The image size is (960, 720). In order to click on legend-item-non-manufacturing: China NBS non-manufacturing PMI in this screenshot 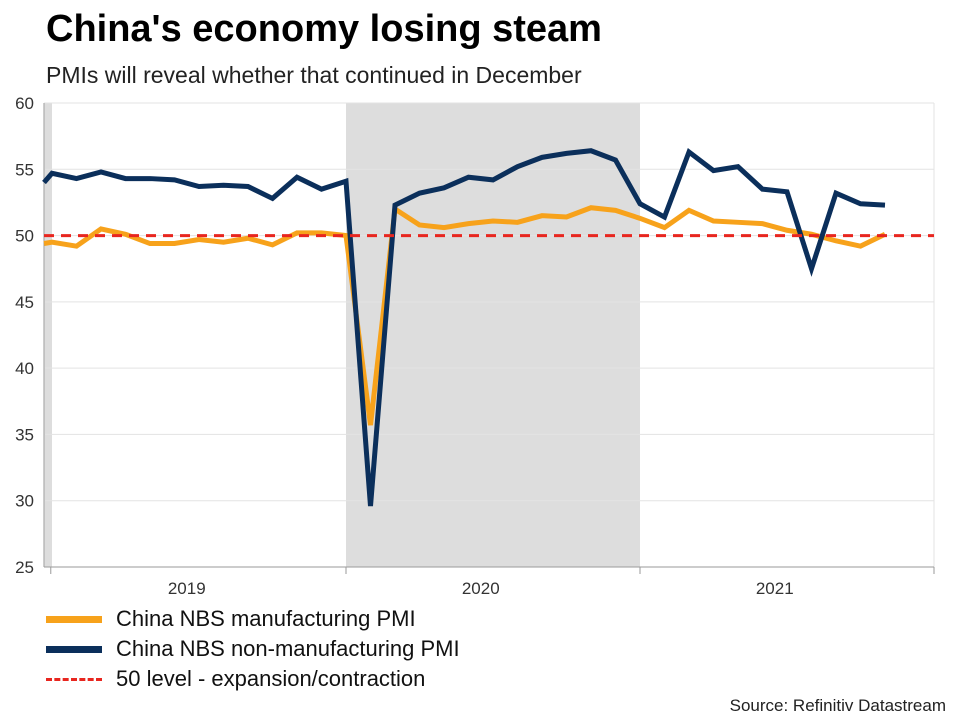, I will do `click(253, 649)`.